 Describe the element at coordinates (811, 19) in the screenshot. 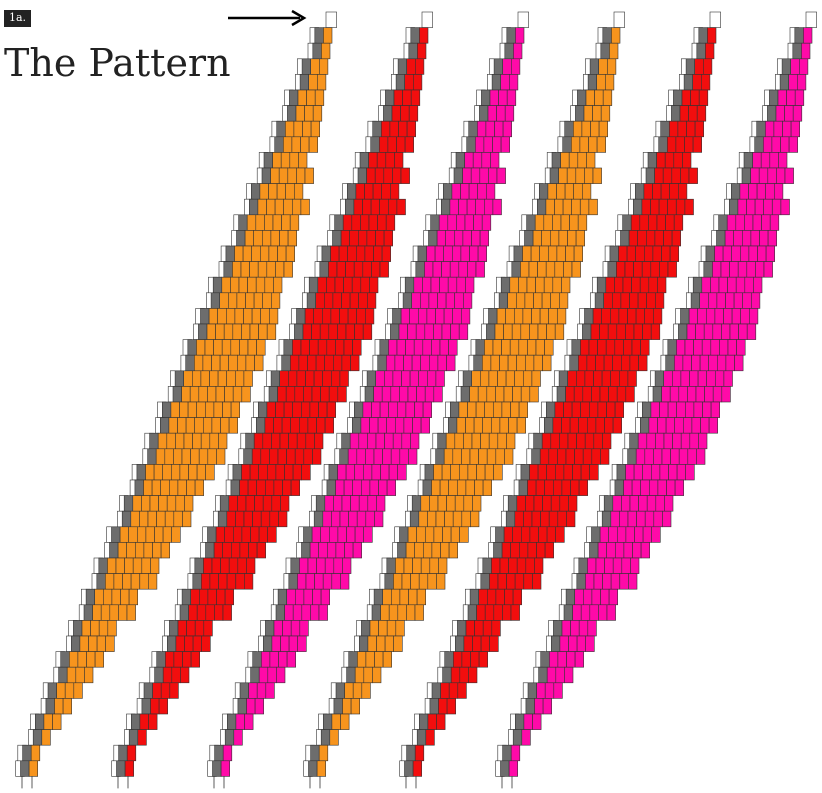

I see `bead-white` at that location.